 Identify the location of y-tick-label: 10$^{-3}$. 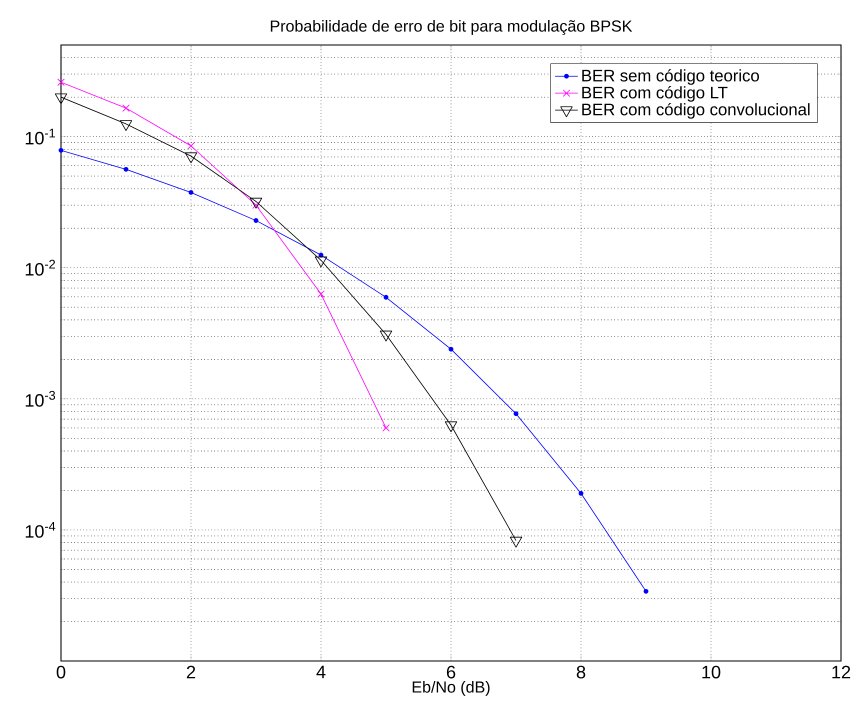
(41, 398).